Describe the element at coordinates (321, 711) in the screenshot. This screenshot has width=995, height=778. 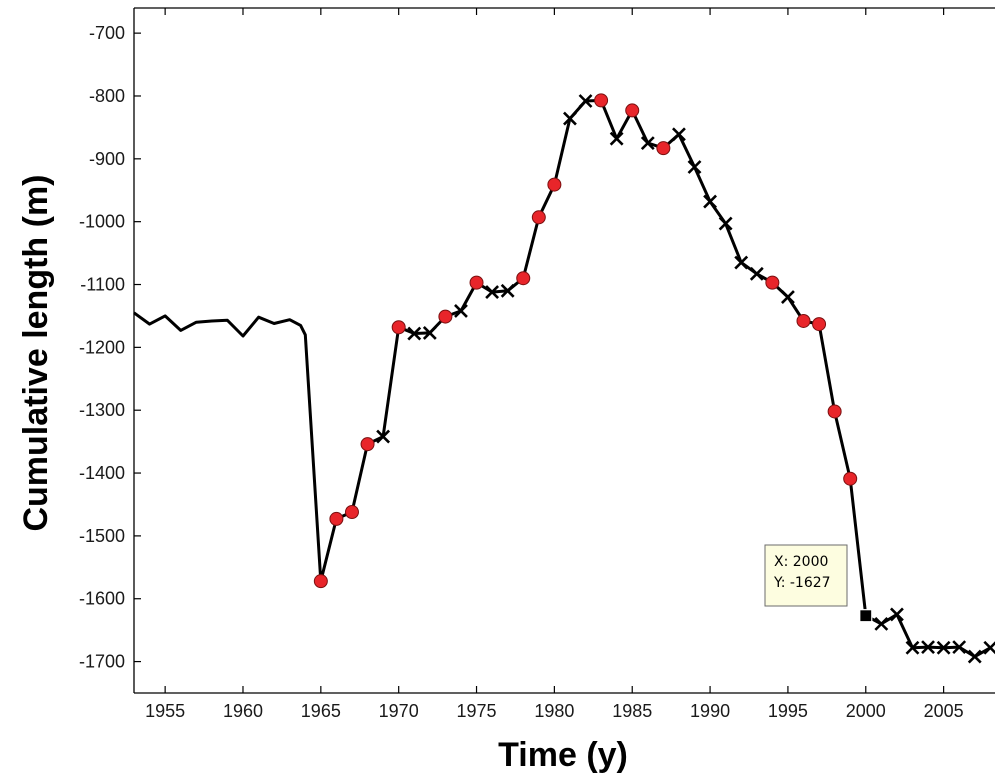
I see `x-tick-label: 1965` at that location.